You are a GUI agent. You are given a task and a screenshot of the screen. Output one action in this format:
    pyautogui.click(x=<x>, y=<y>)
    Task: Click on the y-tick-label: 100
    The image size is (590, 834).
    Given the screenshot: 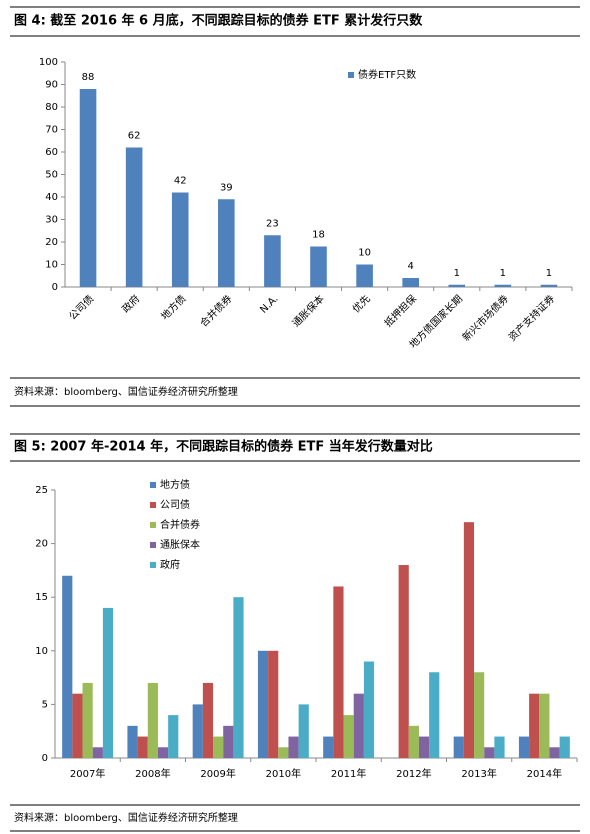 What is the action you would take?
    pyautogui.click(x=48, y=62)
    